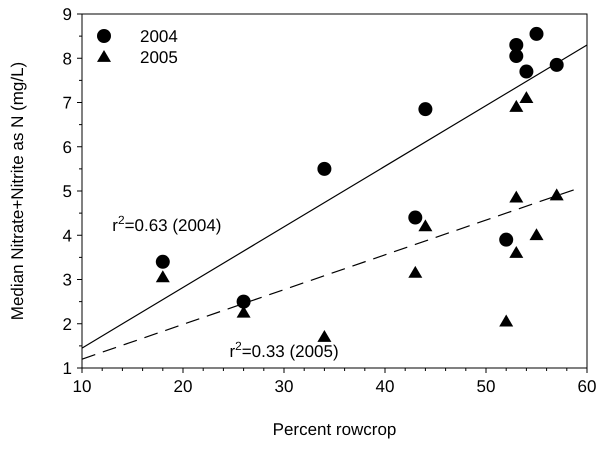 The height and width of the screenshot is (457, 598). What do you see at coordinates (284, 349) in the screenshot?
I see `annotation: r$^{2}$=0.33 (2005)` at bounding box center [284, 349].